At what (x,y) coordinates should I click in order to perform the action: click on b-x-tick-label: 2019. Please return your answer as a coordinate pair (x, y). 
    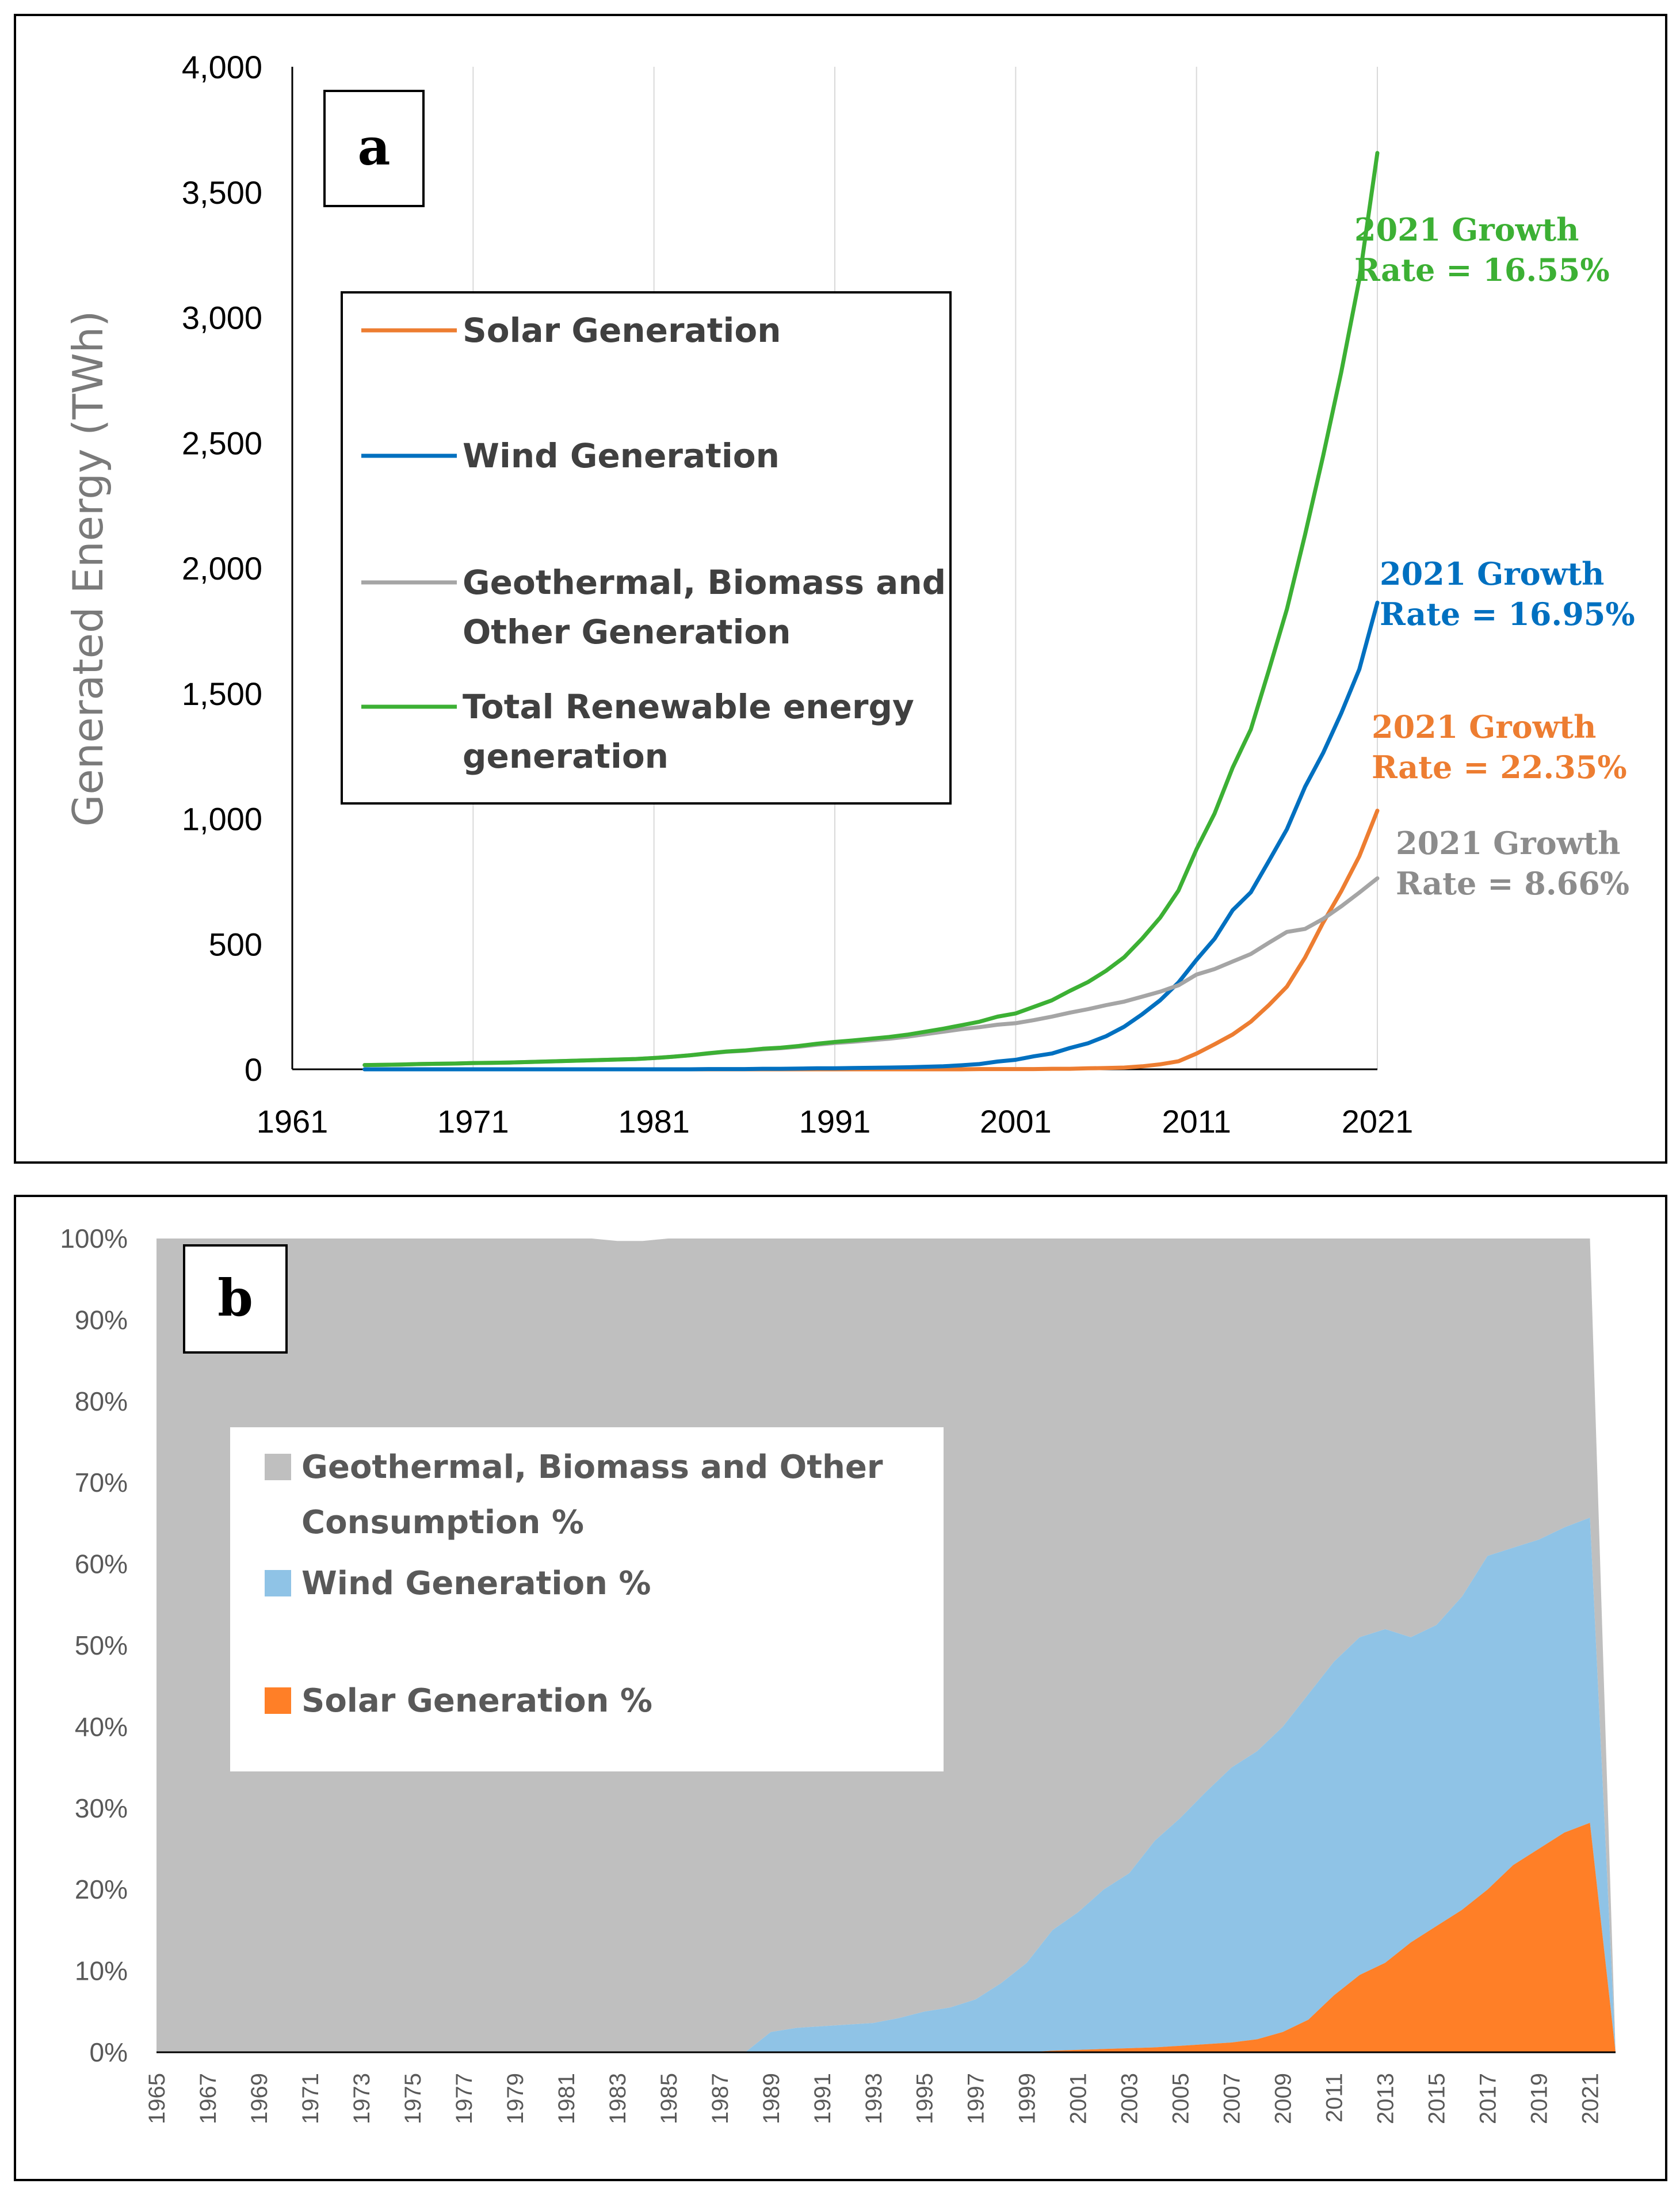
    Looking at the image, I should click on (1539, 2098).